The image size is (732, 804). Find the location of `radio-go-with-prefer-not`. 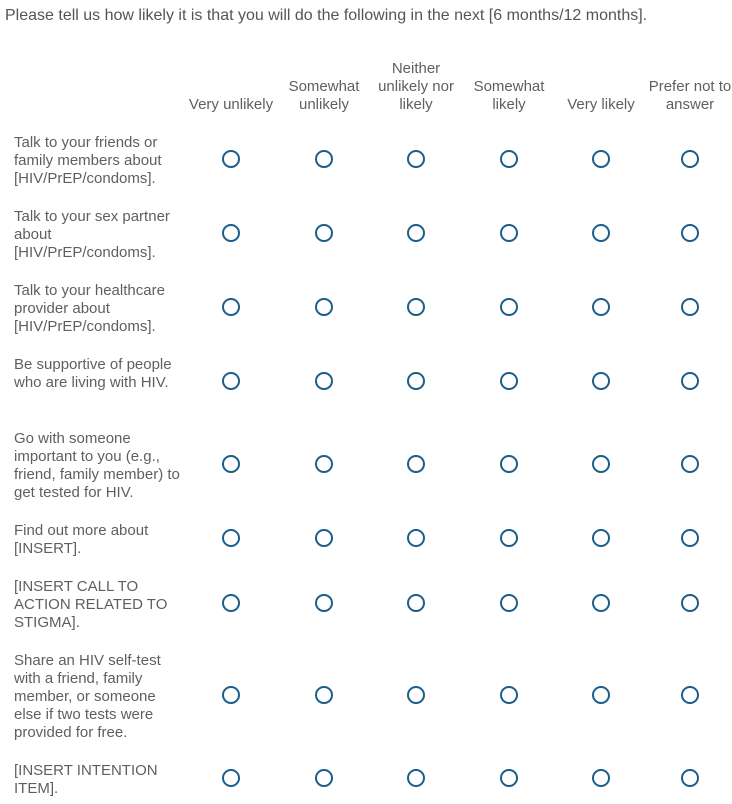

radio-go-with-prefer-not is located at coordinates (690, 464).